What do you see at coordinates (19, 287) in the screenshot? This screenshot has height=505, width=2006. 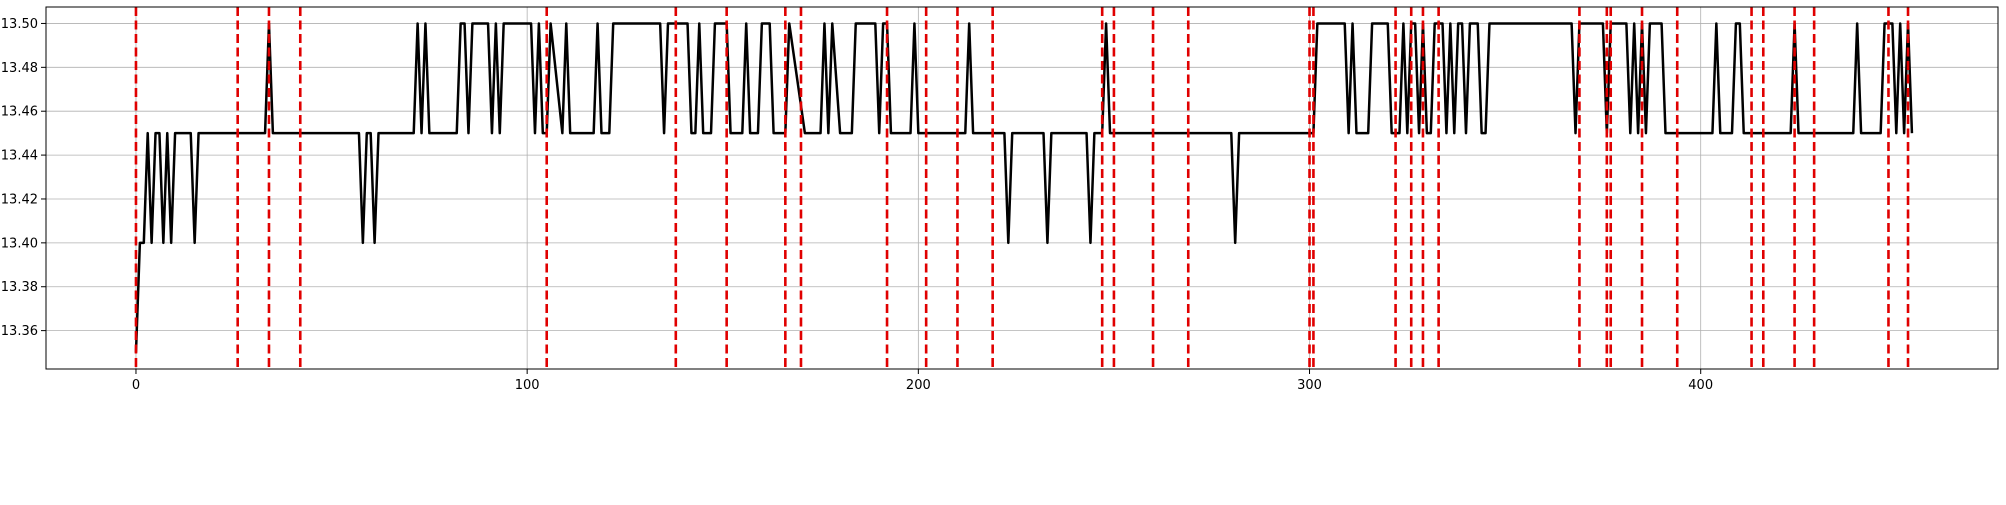 I see `y-tick-label: 13.38` at bounding box center [19, 287].